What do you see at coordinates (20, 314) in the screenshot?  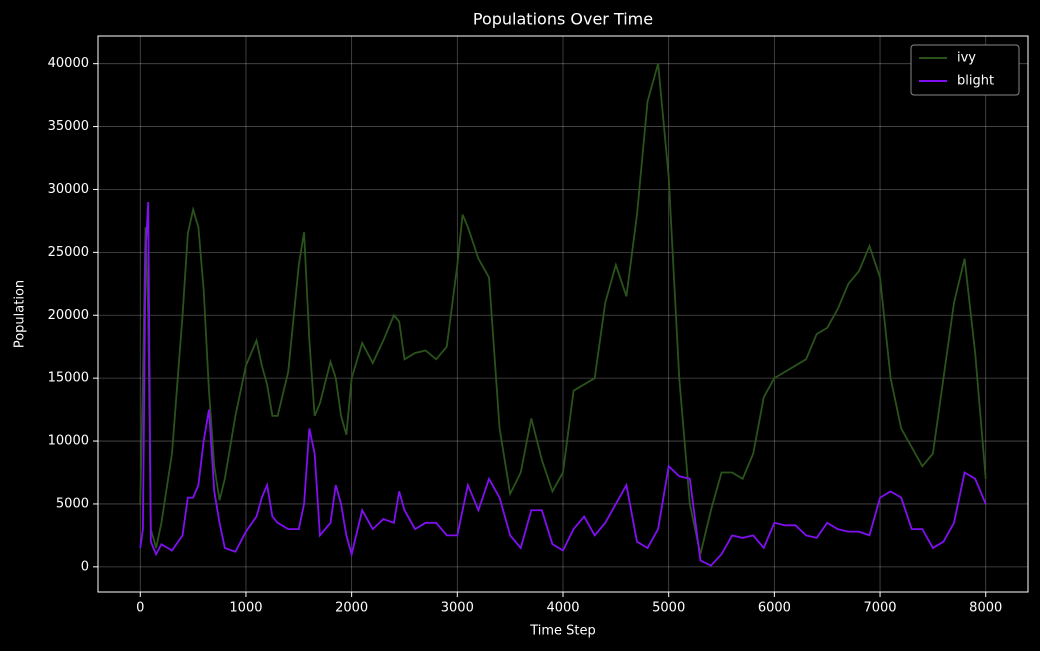 I see `y-axis-label: Population` at bounding box center [20, 314].